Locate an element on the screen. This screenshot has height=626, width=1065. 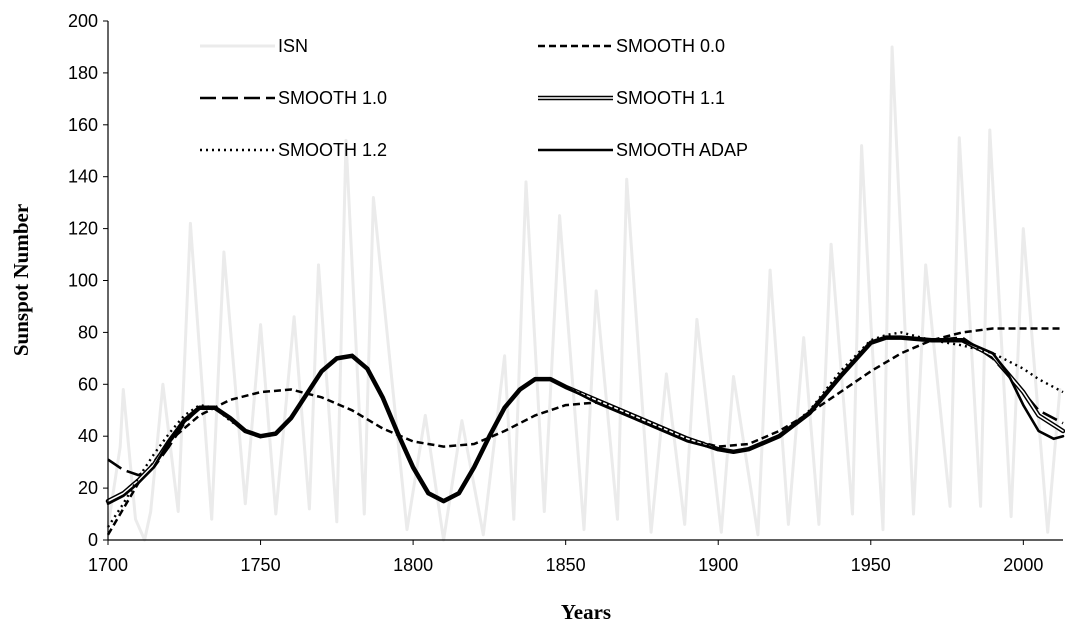
y-axis-title: Sunspot Number is located at coordinates (21, 280).